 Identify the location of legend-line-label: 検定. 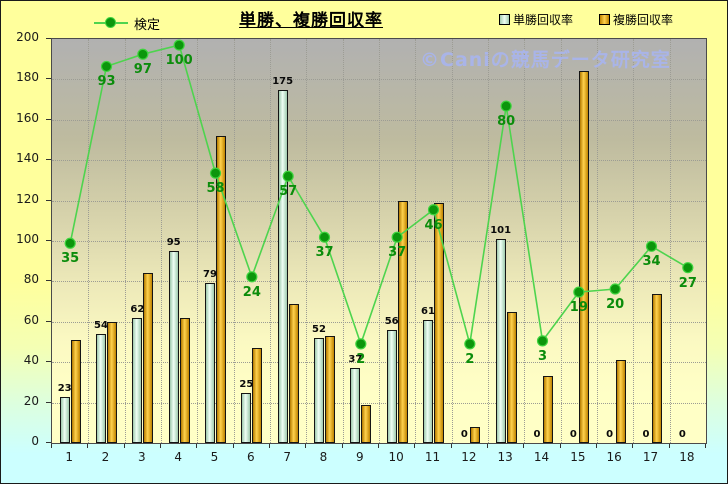
(147, 25).